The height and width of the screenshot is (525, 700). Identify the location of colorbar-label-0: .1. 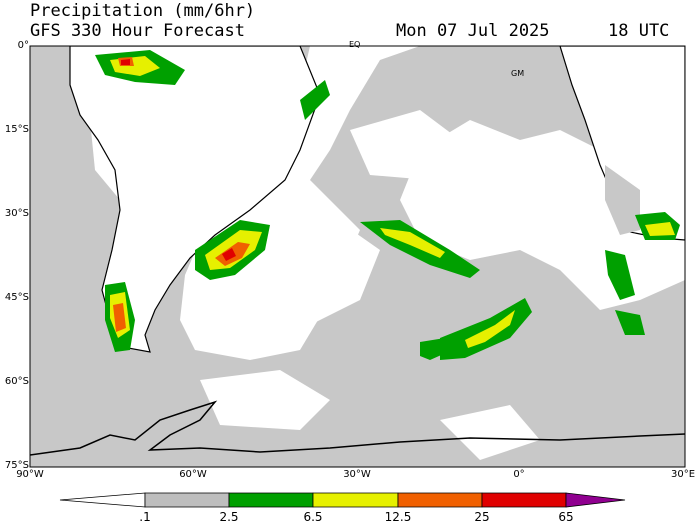
(145, 517).